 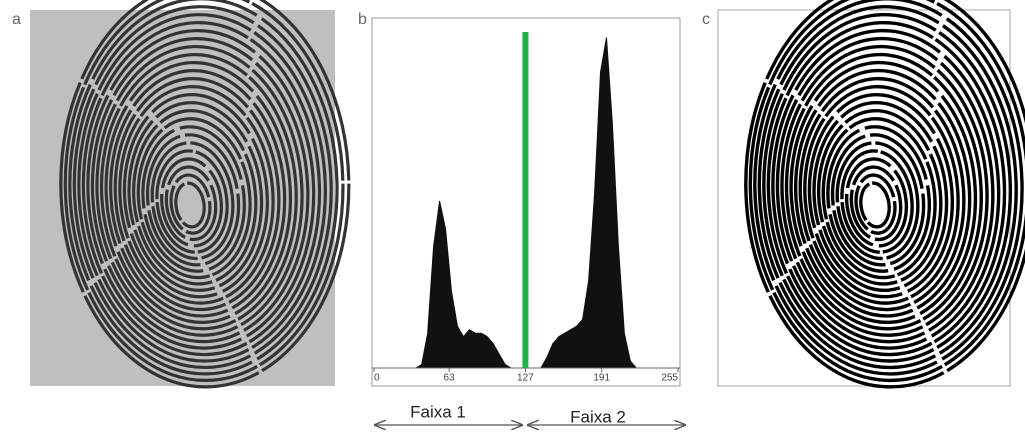 I want to click on x-tick-label: 191, so click(x=601, y=378).